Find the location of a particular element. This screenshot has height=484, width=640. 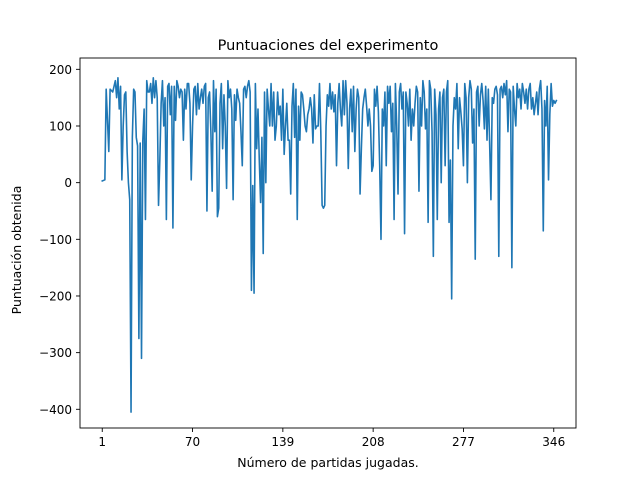

y-tick-label: −200 is located at coordinates (55, 296).